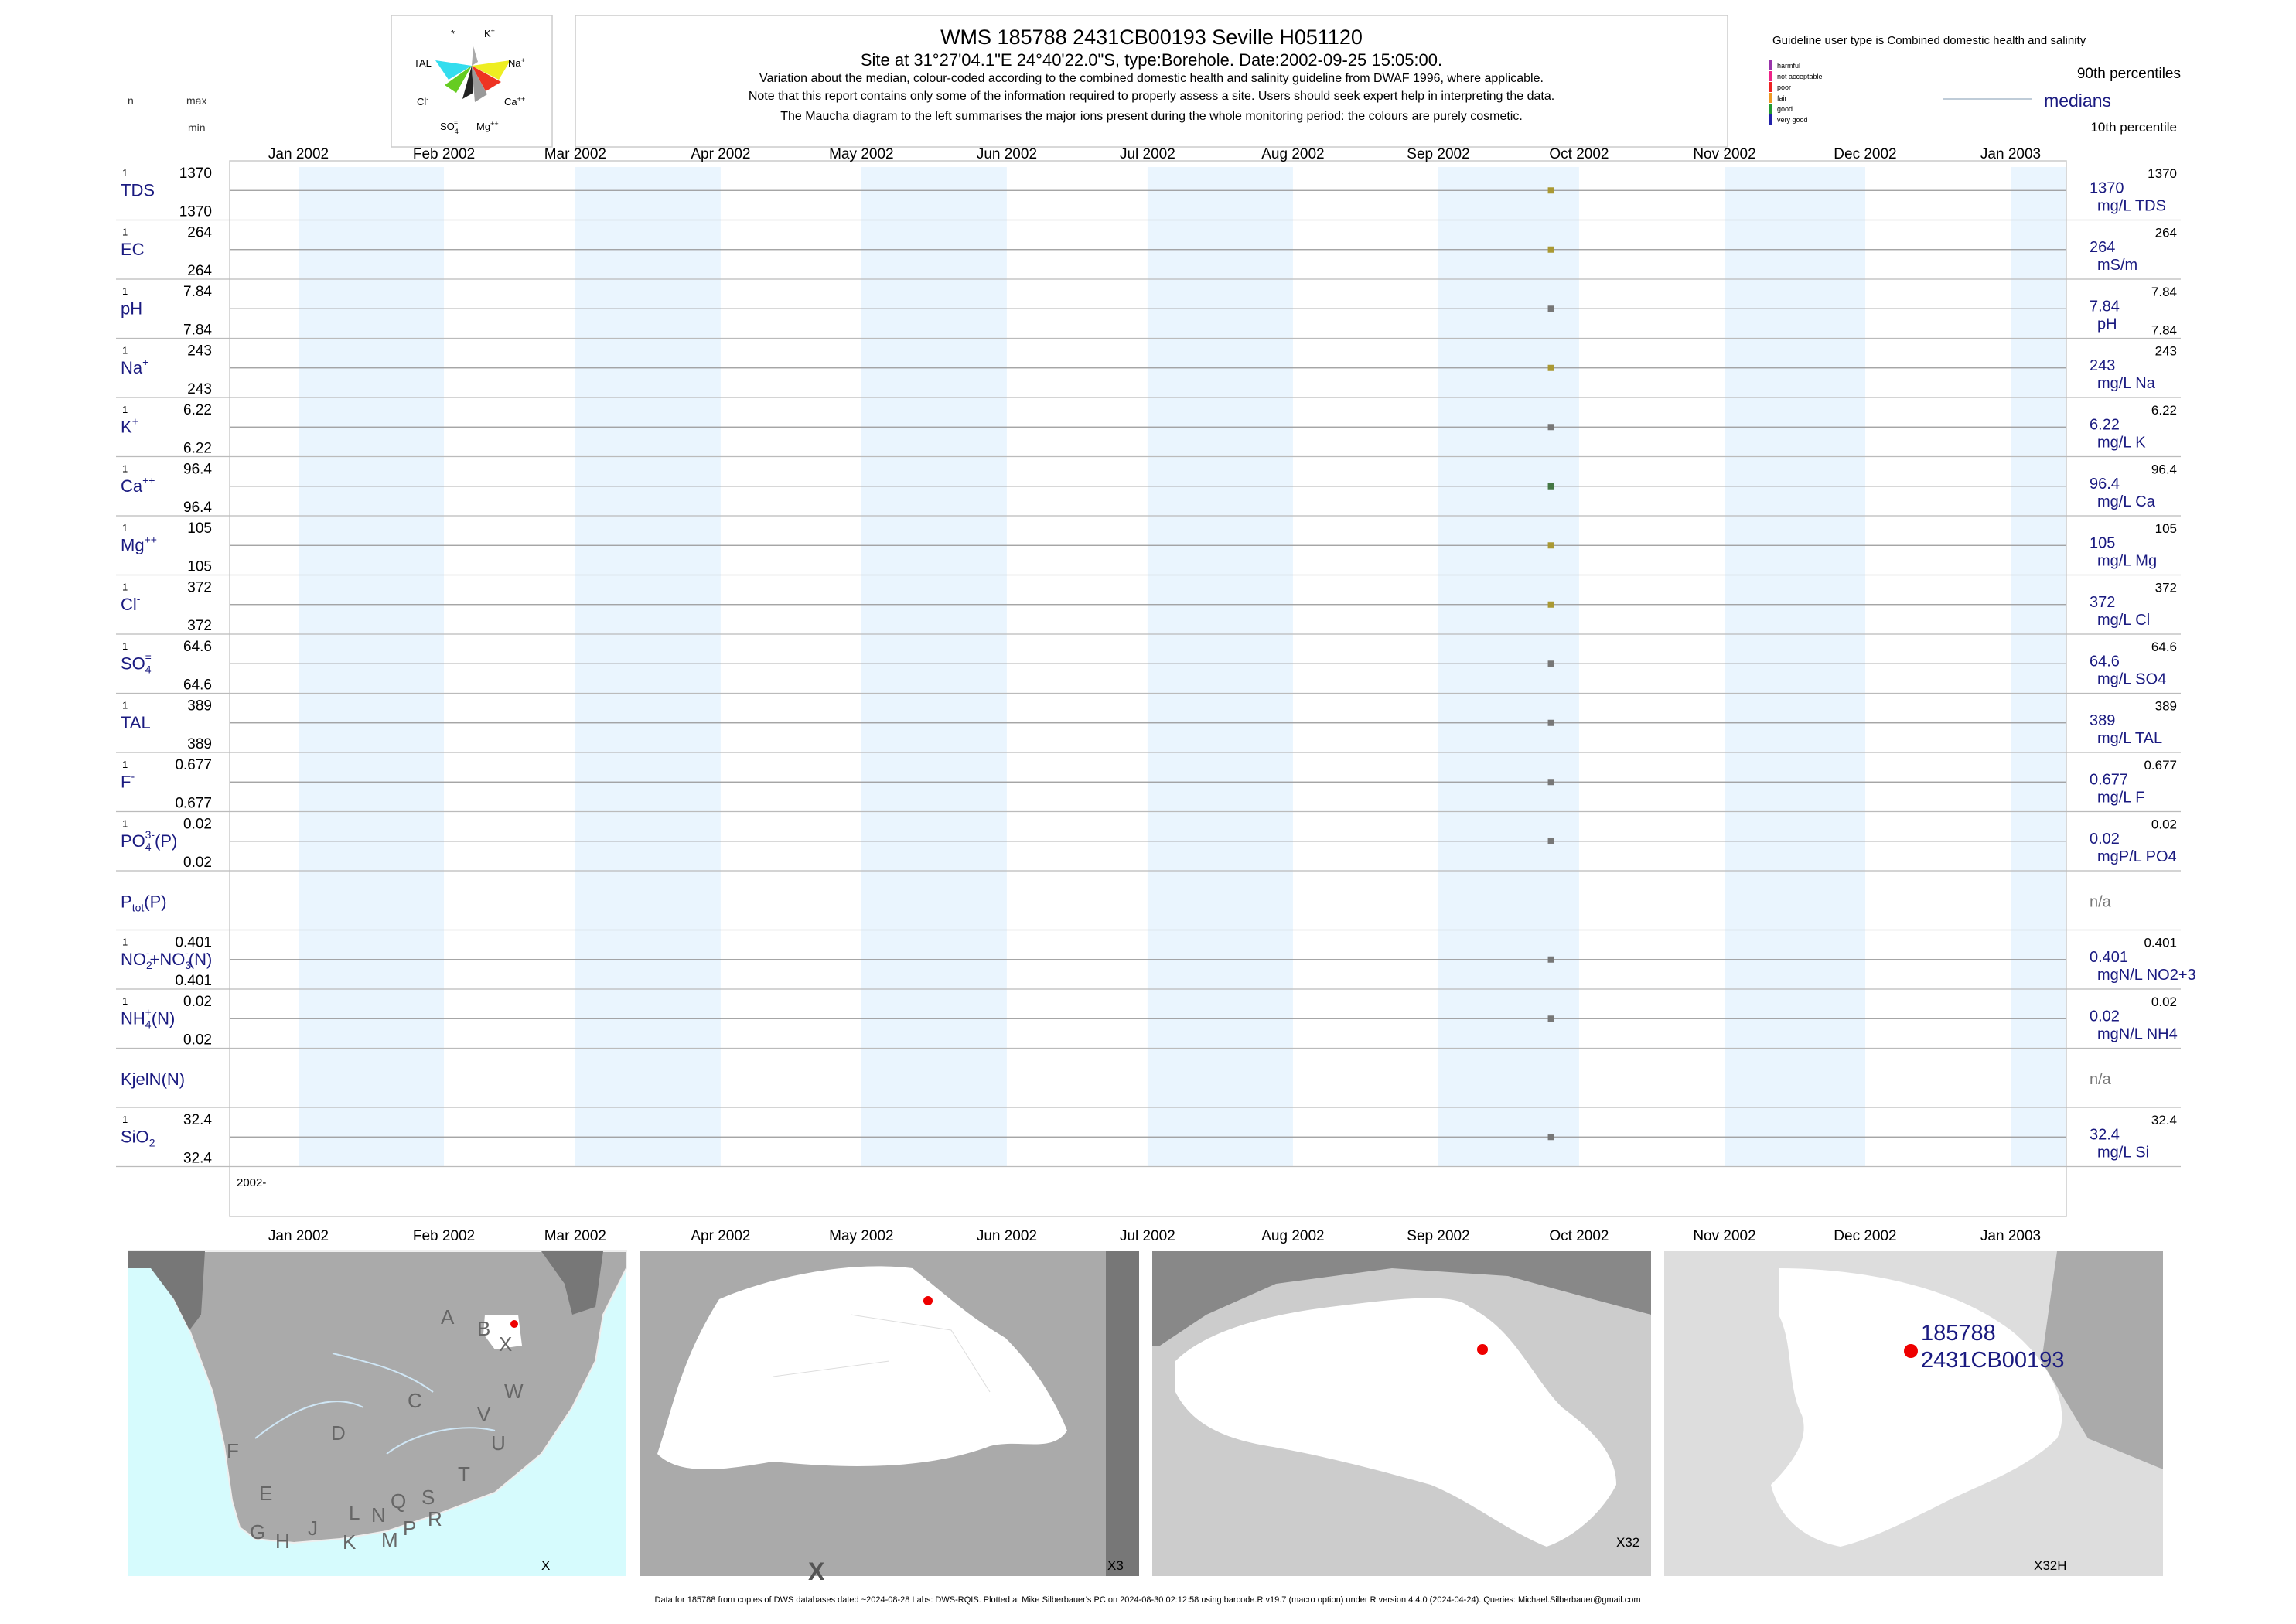 The height and width of the screenshot is (1624, 2296). Describe the element at coordinates (2160, 765) in the screenshot. I see `p90-value: 0.677` at that location.